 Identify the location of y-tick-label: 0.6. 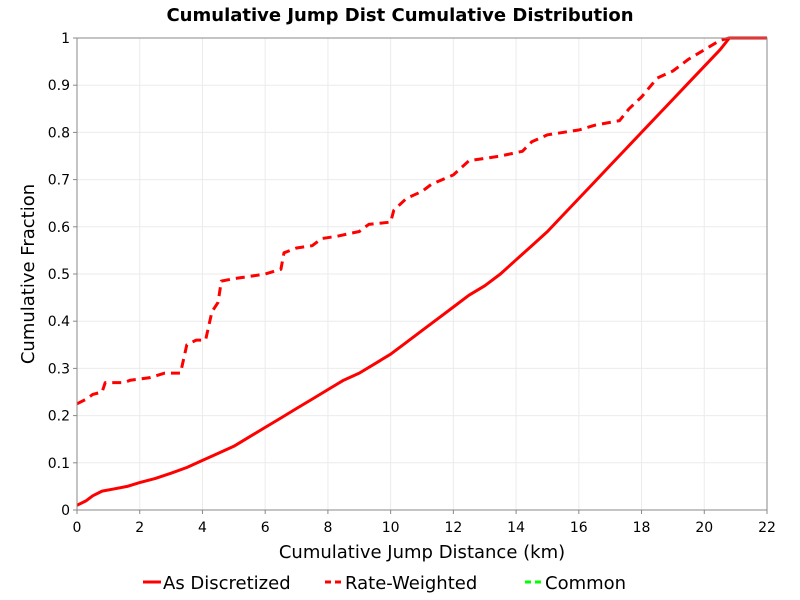
(59, 228).